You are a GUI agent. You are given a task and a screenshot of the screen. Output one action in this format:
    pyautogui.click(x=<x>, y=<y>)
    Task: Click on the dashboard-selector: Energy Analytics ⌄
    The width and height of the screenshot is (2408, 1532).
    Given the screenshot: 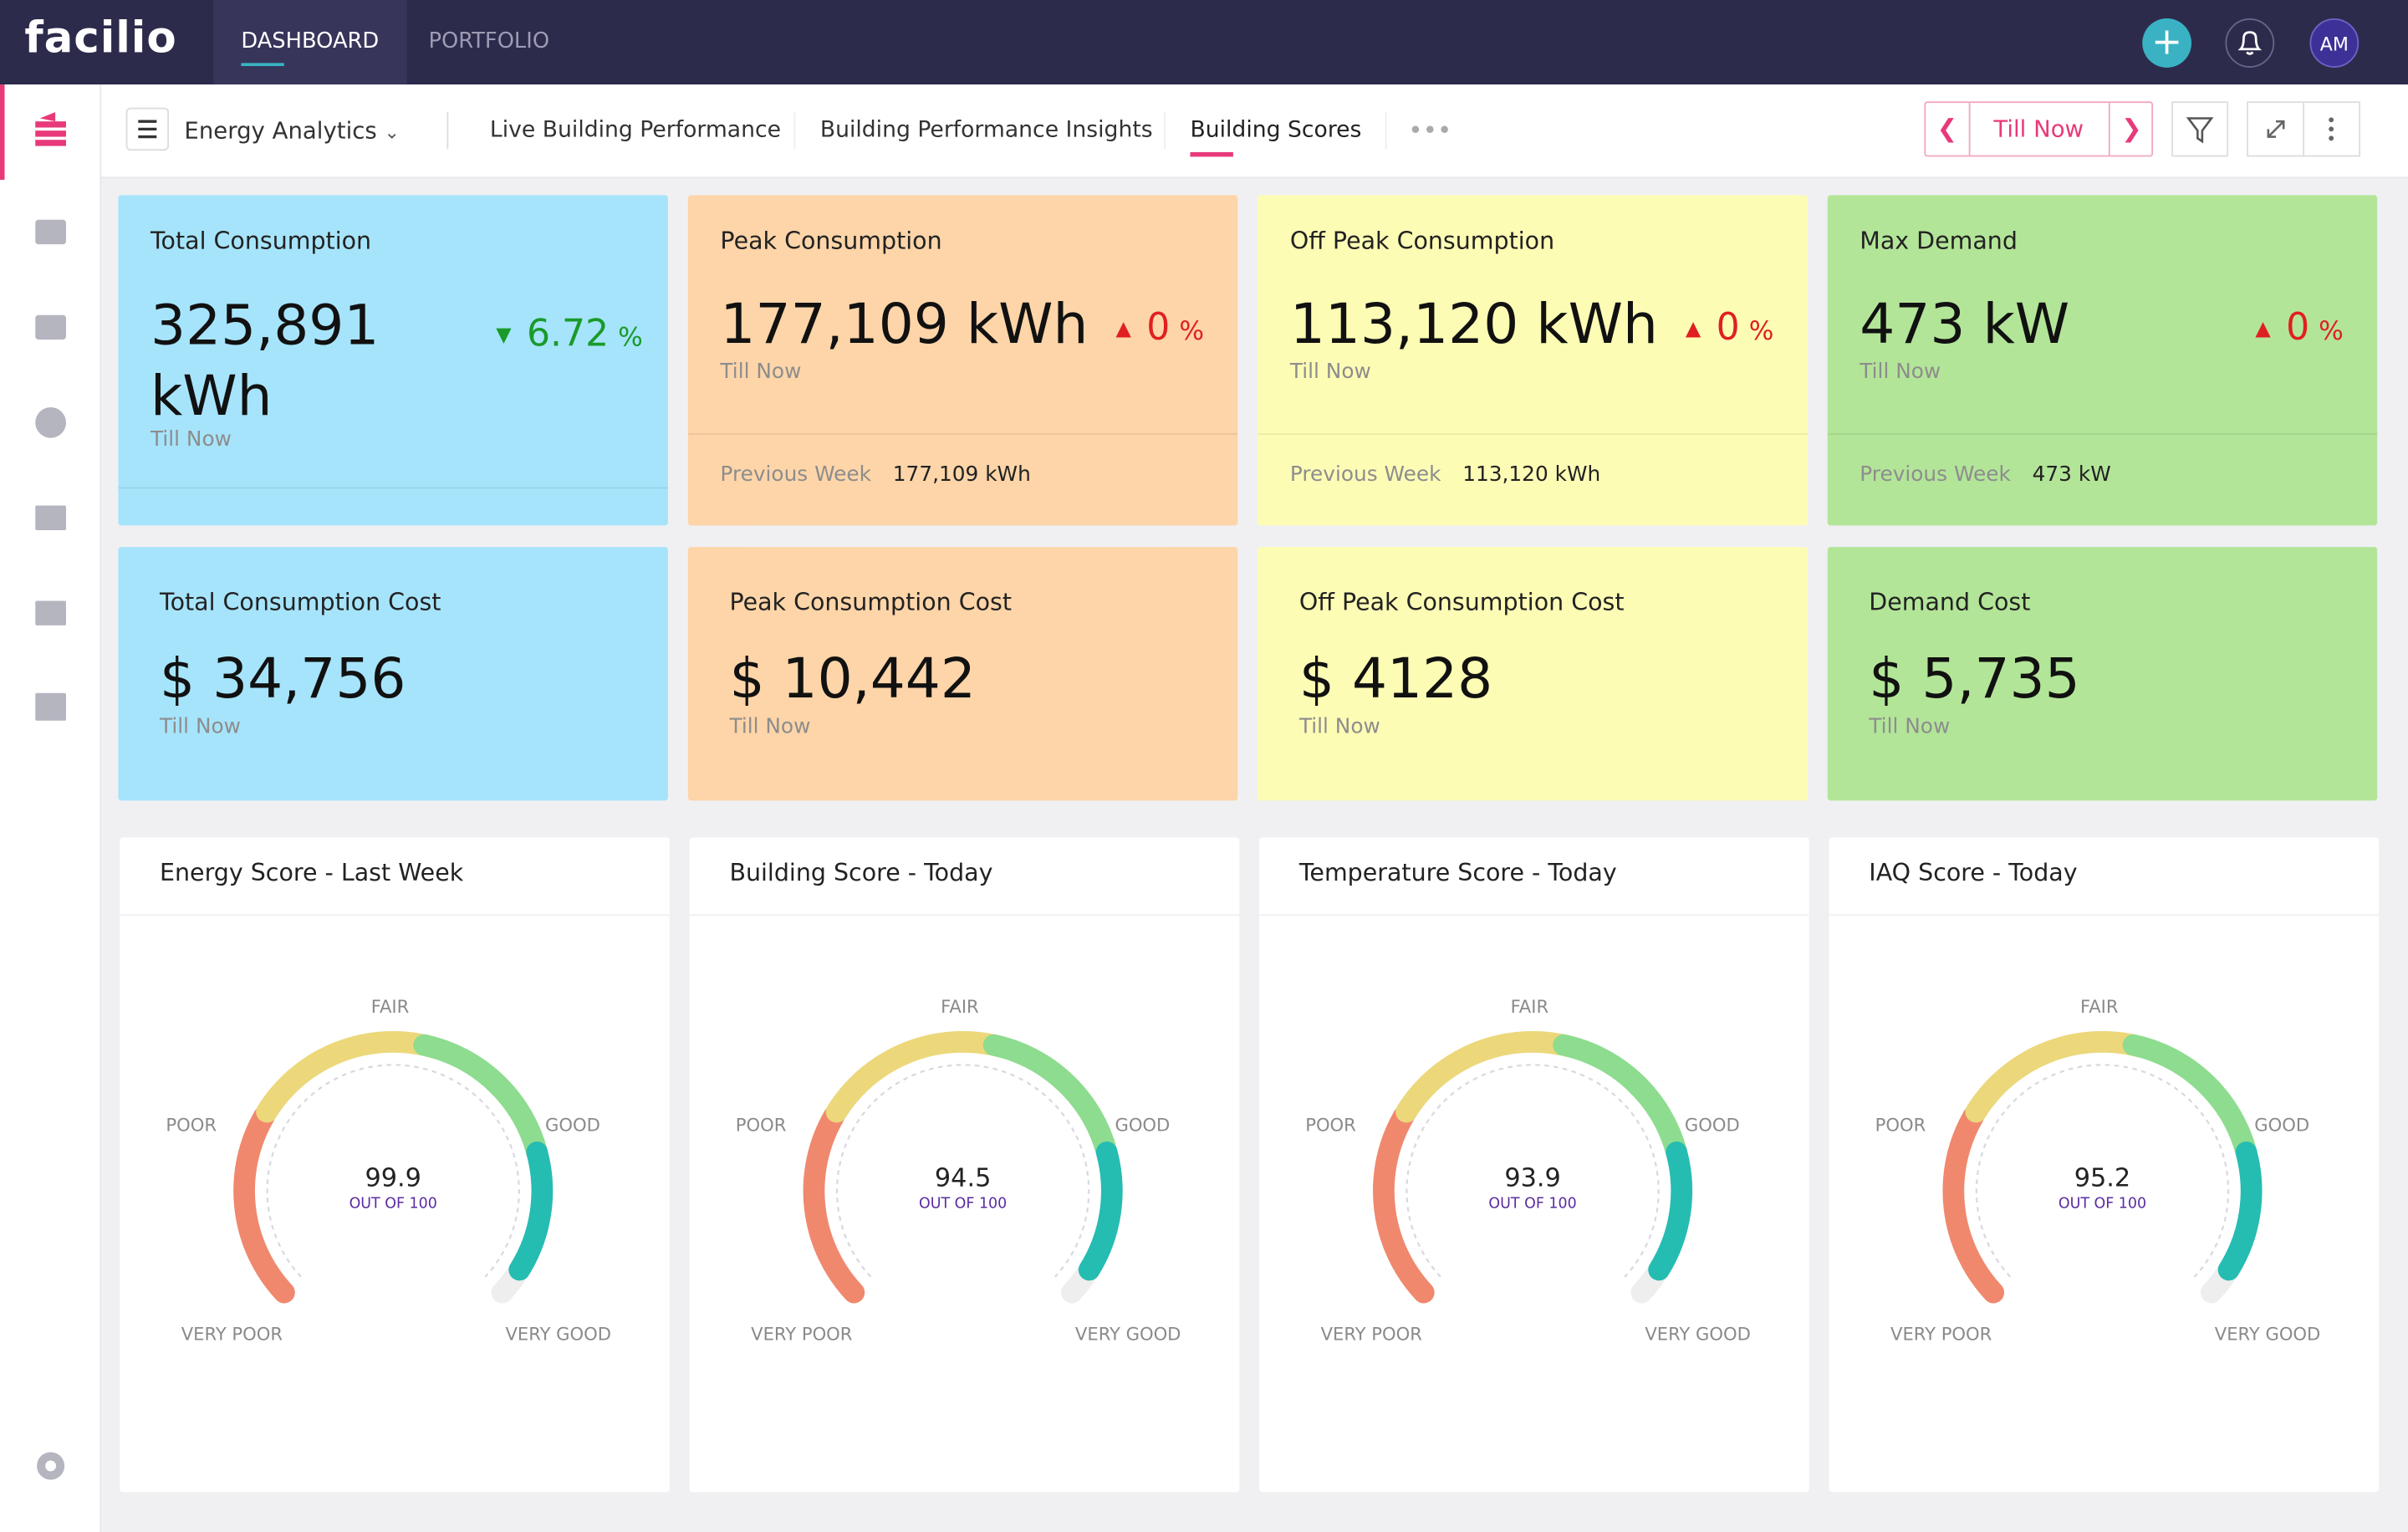 What is the action you would take?
    pyautogui.click(x=292, y=130)
    